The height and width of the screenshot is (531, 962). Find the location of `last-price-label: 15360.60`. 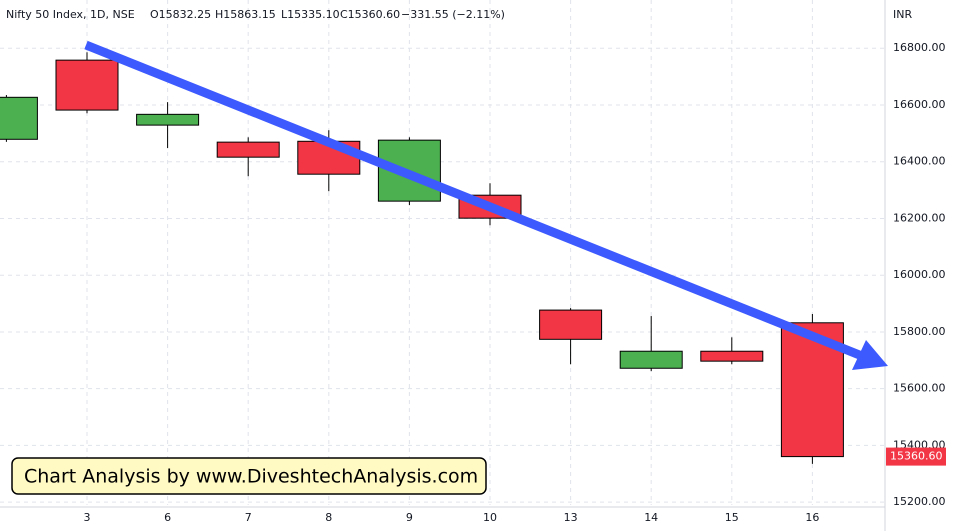

last-price-label: 15360.60 is located at coordinates (916, 456).